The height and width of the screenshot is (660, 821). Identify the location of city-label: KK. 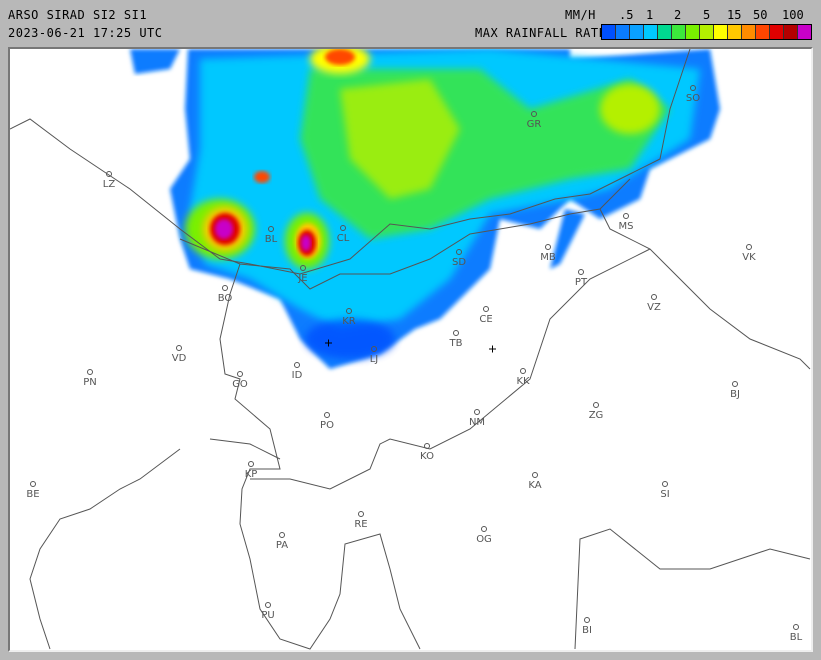
(523, 381).